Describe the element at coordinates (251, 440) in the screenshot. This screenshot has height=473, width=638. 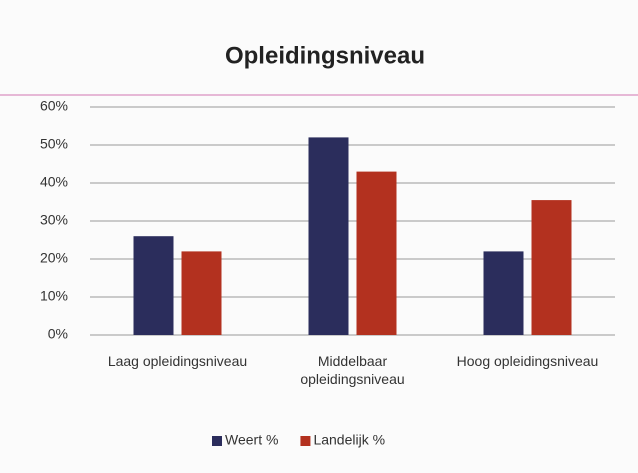
I see `legend-label: Weert %` at that location.